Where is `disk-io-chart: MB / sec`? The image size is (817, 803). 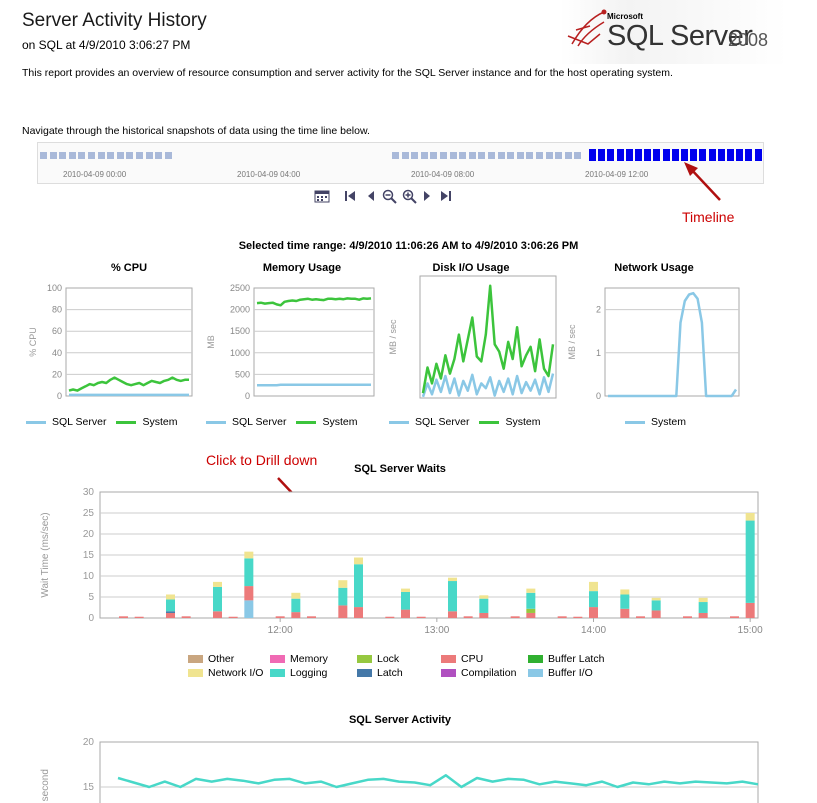 disk-io-chart: MB / sec is located at coordinates (472, 340).